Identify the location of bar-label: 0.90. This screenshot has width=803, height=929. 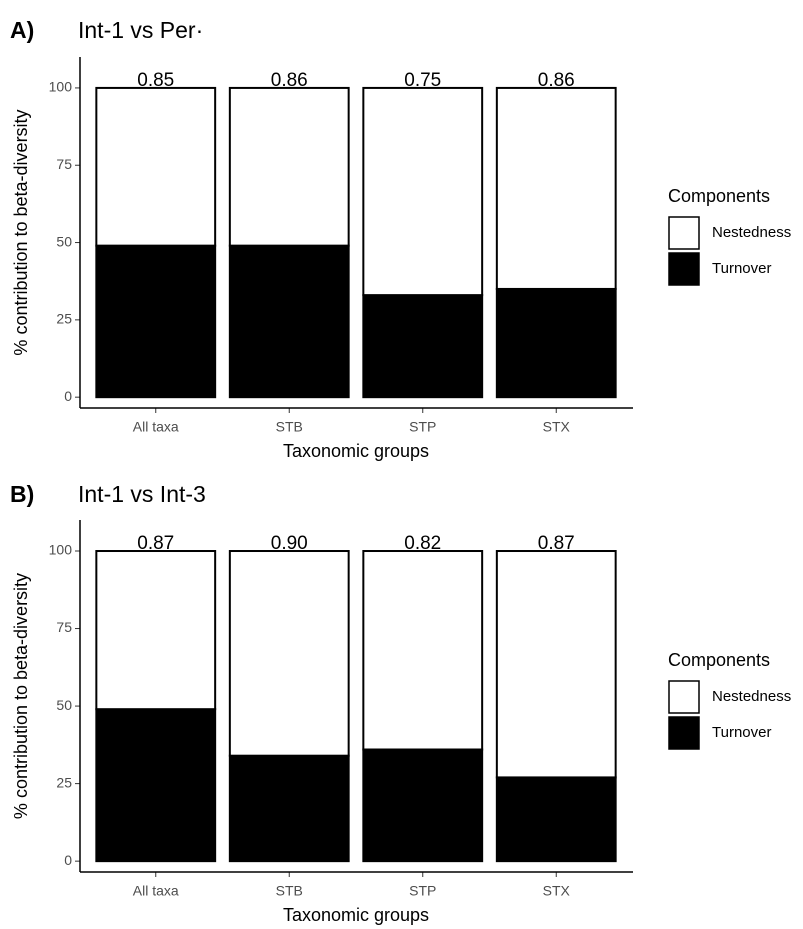
(289, 543).